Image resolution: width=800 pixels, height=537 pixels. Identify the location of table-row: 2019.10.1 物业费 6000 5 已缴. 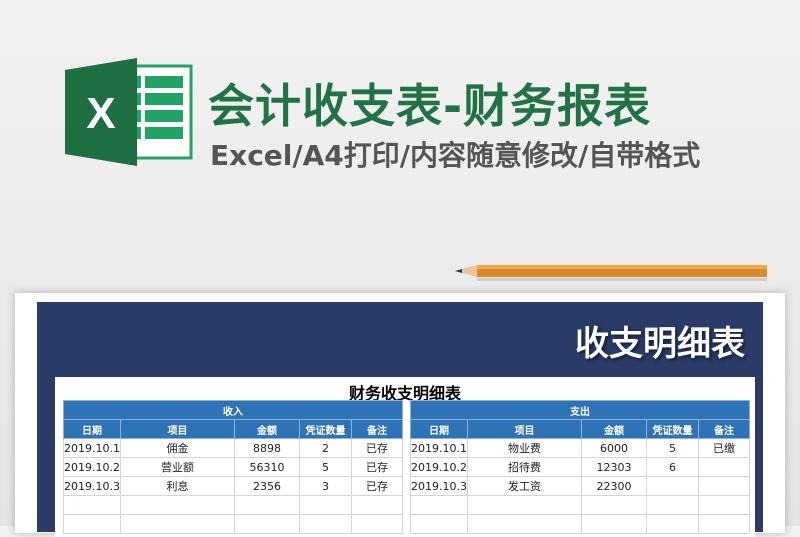
(580, 448).